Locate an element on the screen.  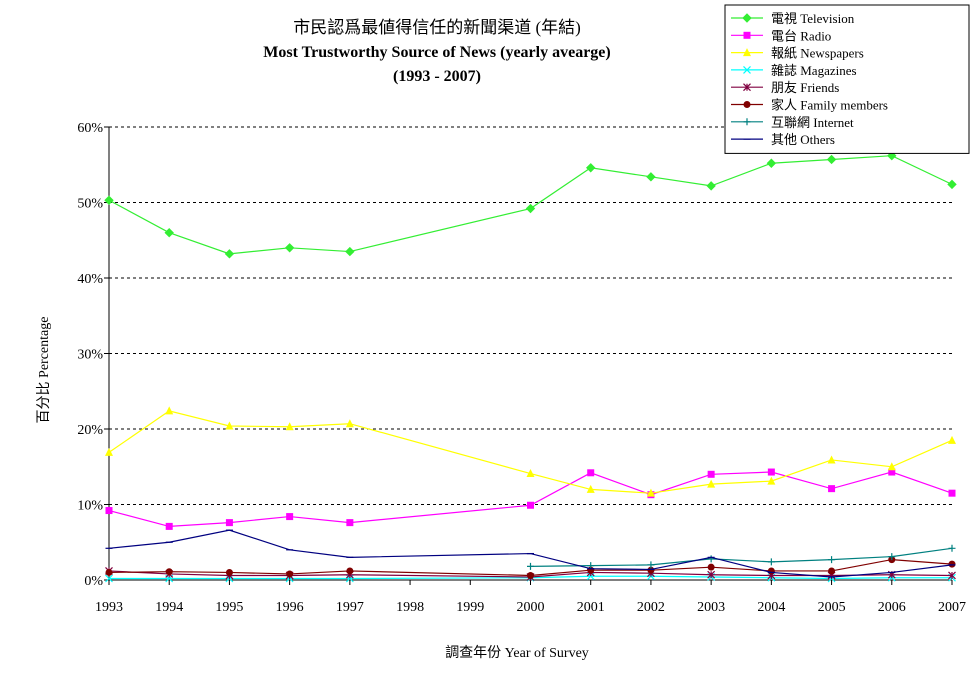
legend-item: 報紙 Newspapers is located at coordinates (797, 53).